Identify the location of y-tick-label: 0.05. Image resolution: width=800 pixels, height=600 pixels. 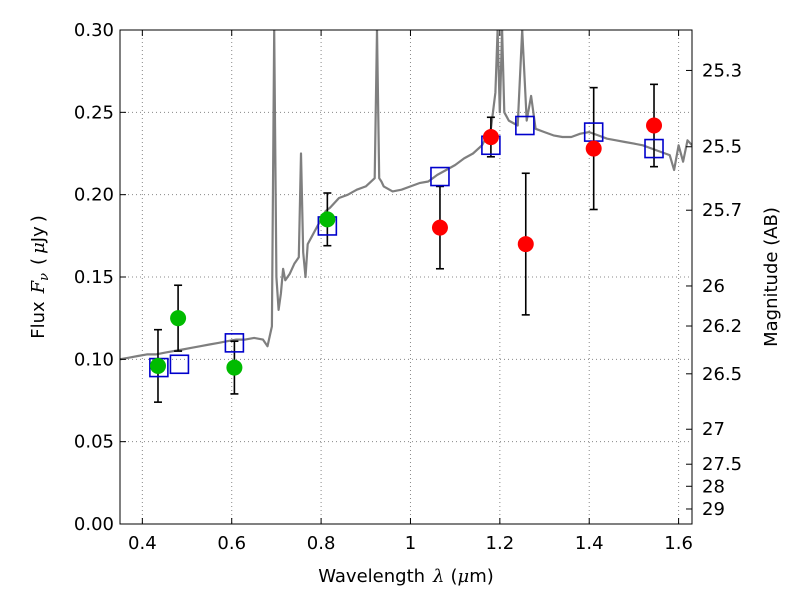
(94, 442).